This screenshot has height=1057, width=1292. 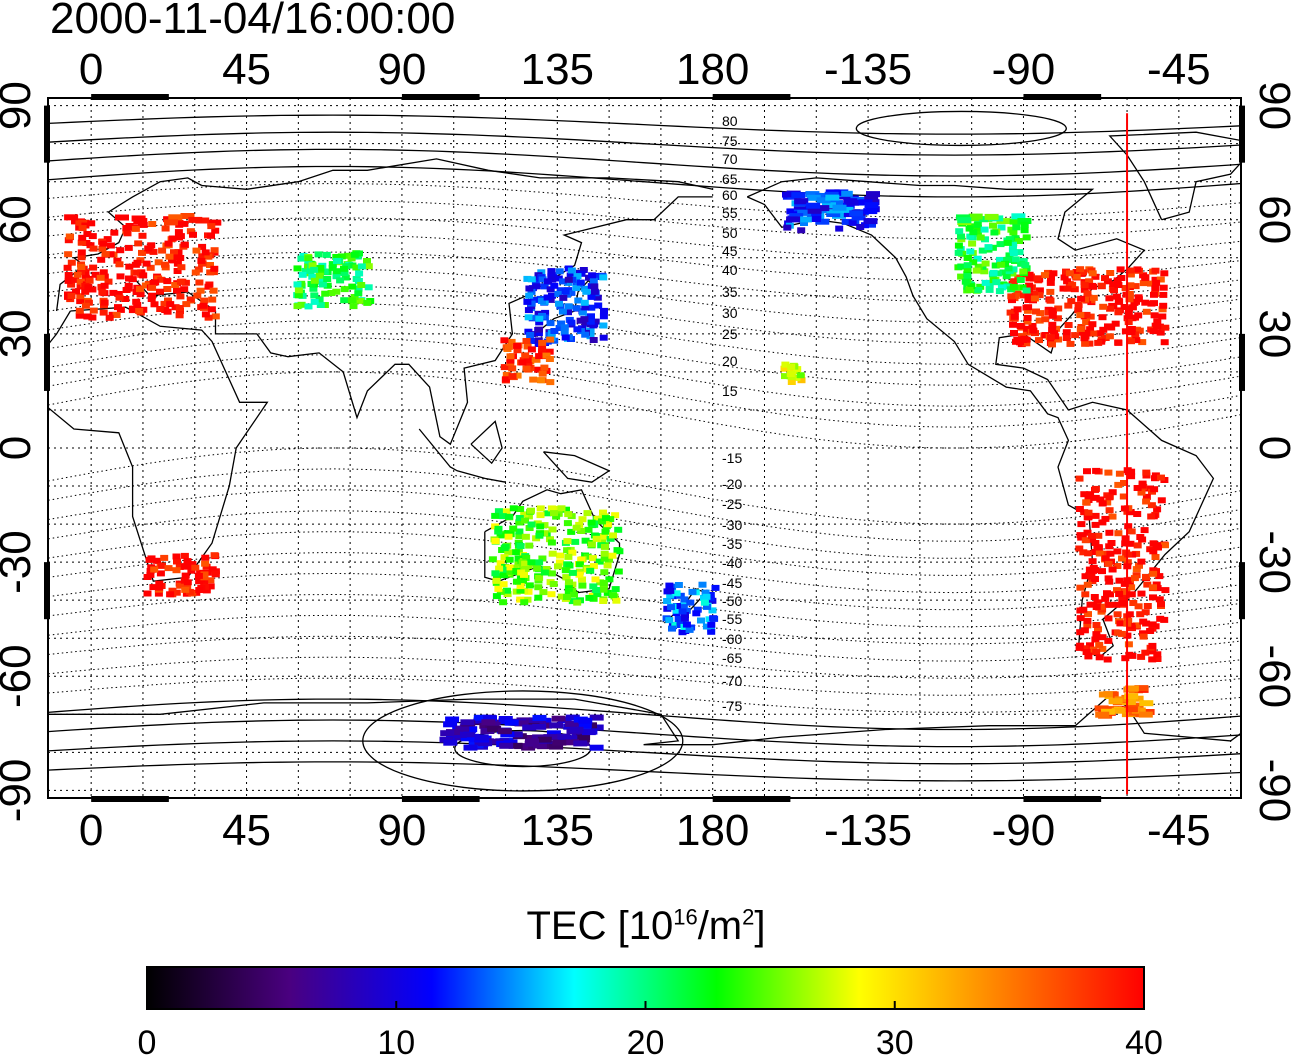 I want to click on colorbar-tick-label: 30, so click(x=895, y=1040).